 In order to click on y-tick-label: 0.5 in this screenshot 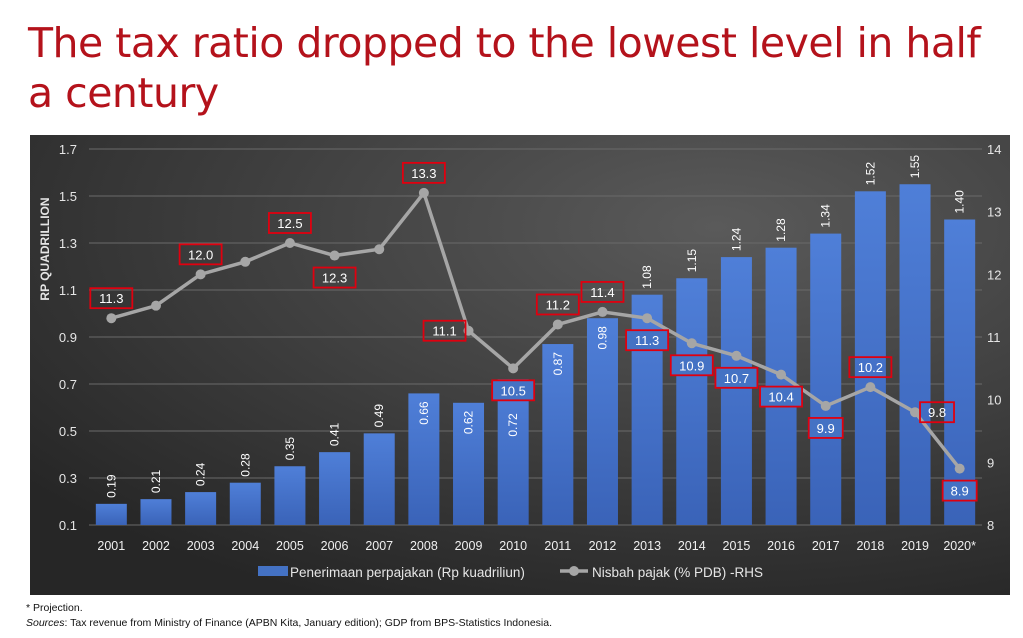, I will do `click(68, 431)`.